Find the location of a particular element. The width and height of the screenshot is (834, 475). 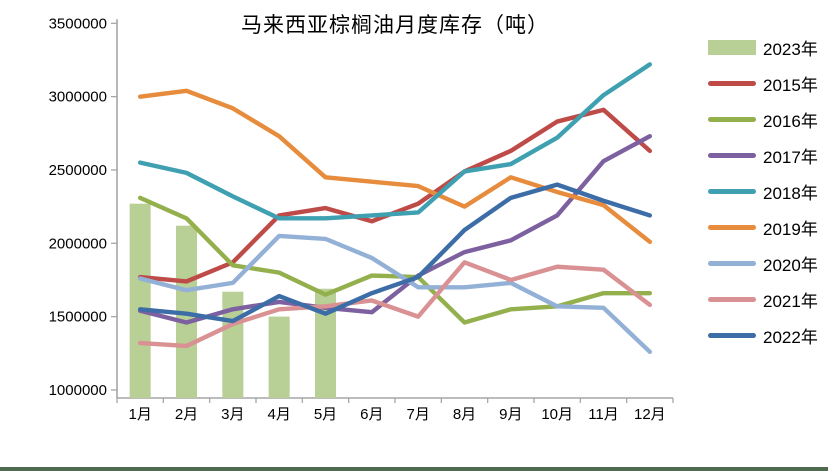

legend-item-2021: 2021年 is located at coordinates (763, 299).